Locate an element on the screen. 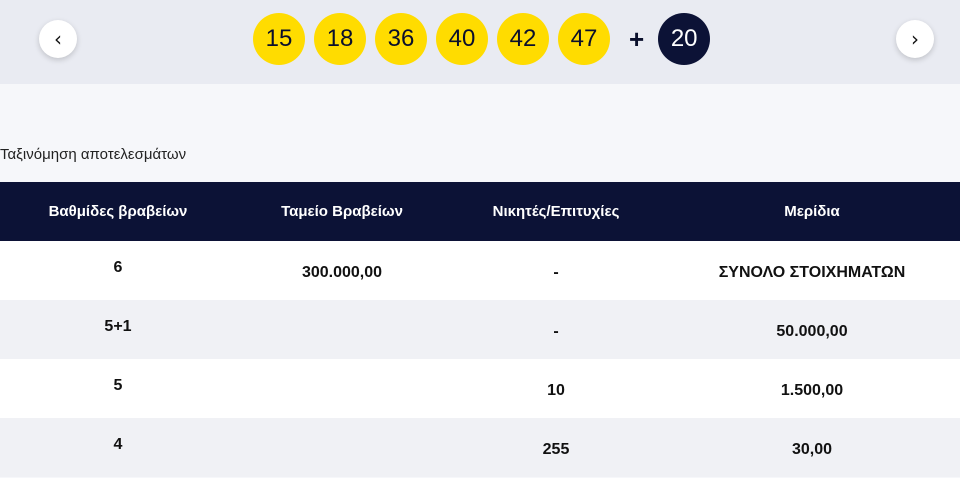 This screenshot has height=478, width=960. dividend-cell: 50.000,00 is located at coordinates (812, 331).